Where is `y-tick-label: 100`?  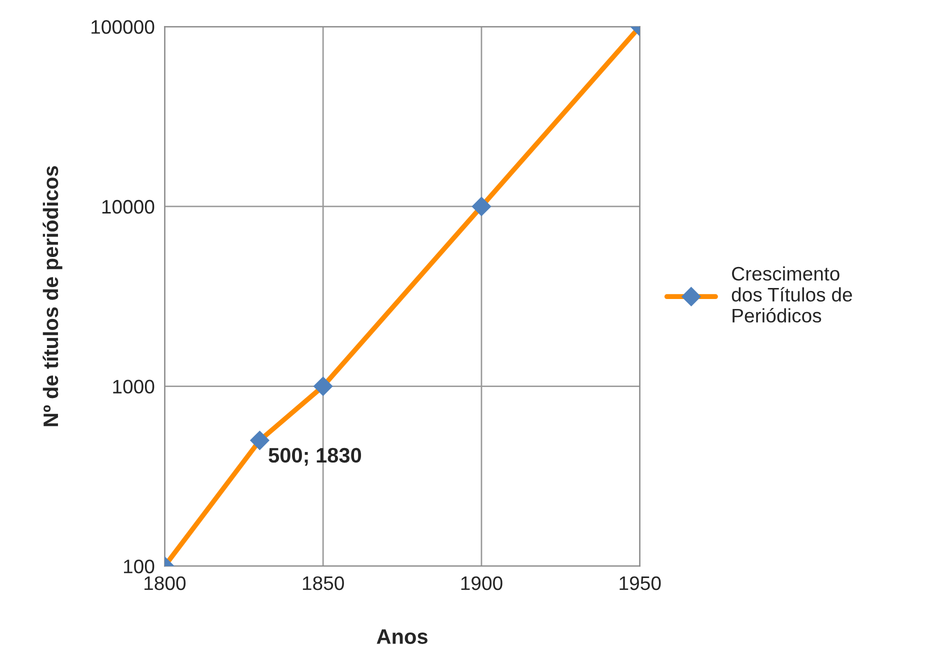
y-tick-label: 100 is located at coordinates (139, 567).